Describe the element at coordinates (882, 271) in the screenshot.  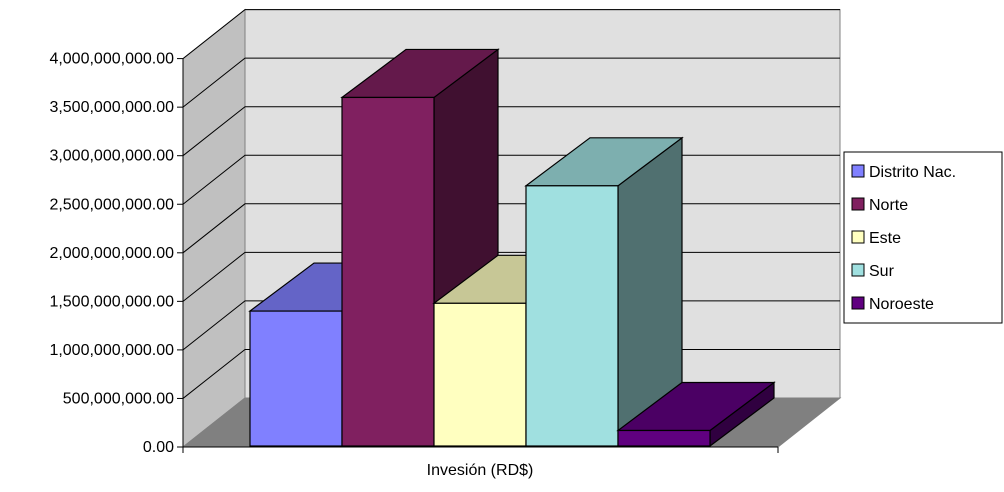
I see `legend-label: Sur` at that location.